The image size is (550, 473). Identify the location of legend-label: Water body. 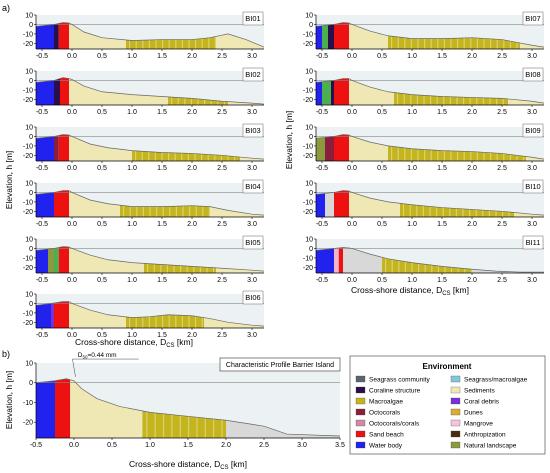
(386, 446).